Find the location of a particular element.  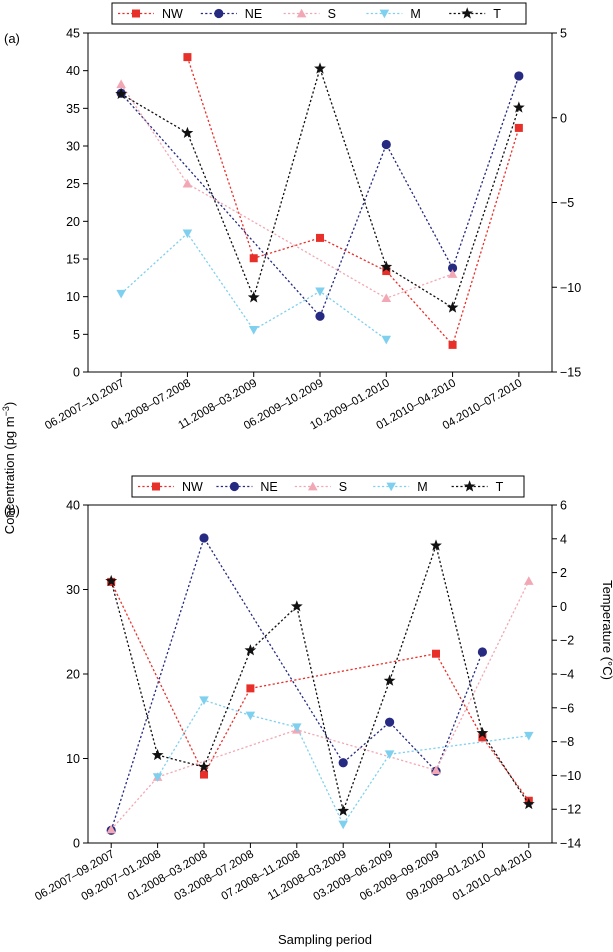

point-t-06-2007-09-2007 is located at coordinates (111, 580).